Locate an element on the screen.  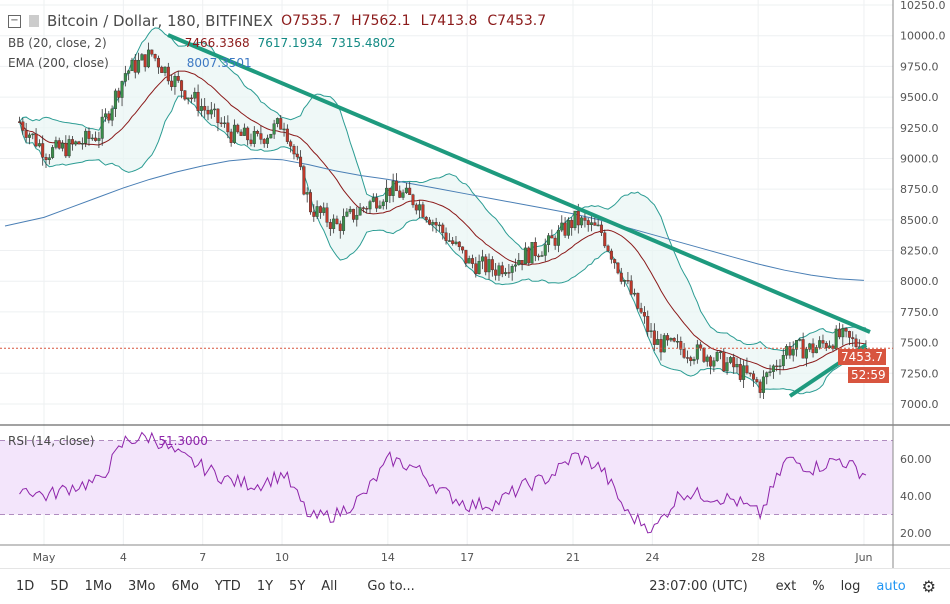
rsi-legend: RSI (14, close) 51.3000 is located at coordinates (108, 441).